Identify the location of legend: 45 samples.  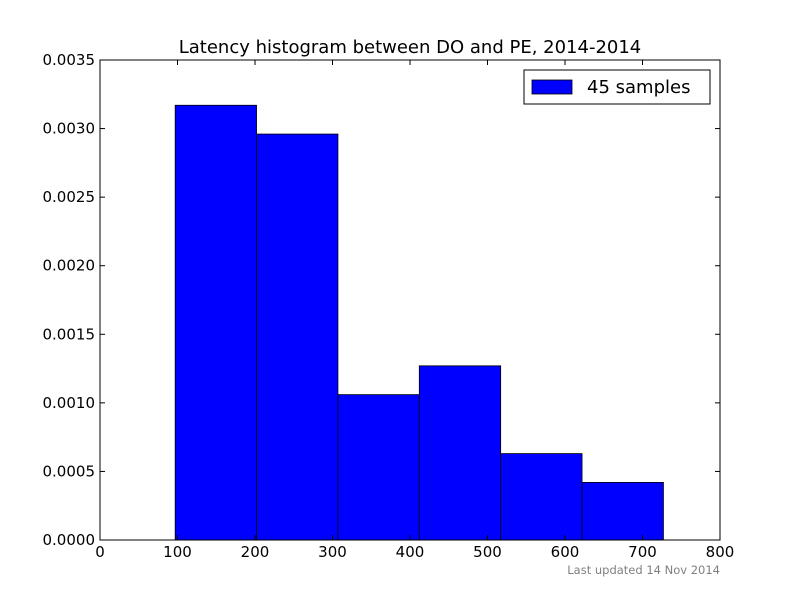
(617, 87).